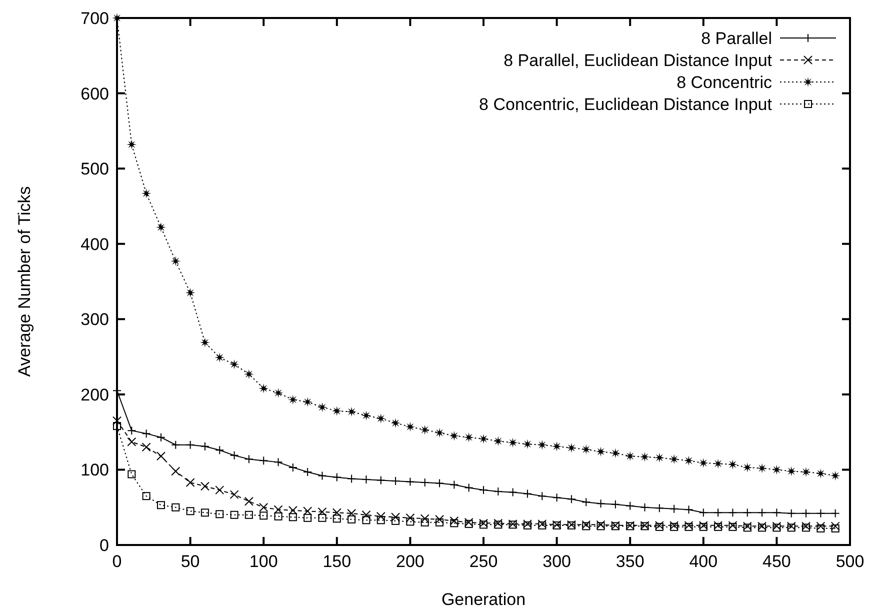 The width and height of the screenshot is (872, 611). Describe the element at coordinates (638, 60) in the screenshot. I see `legend-label: 8 Parallel, Euclidean Distance Input` at that location.